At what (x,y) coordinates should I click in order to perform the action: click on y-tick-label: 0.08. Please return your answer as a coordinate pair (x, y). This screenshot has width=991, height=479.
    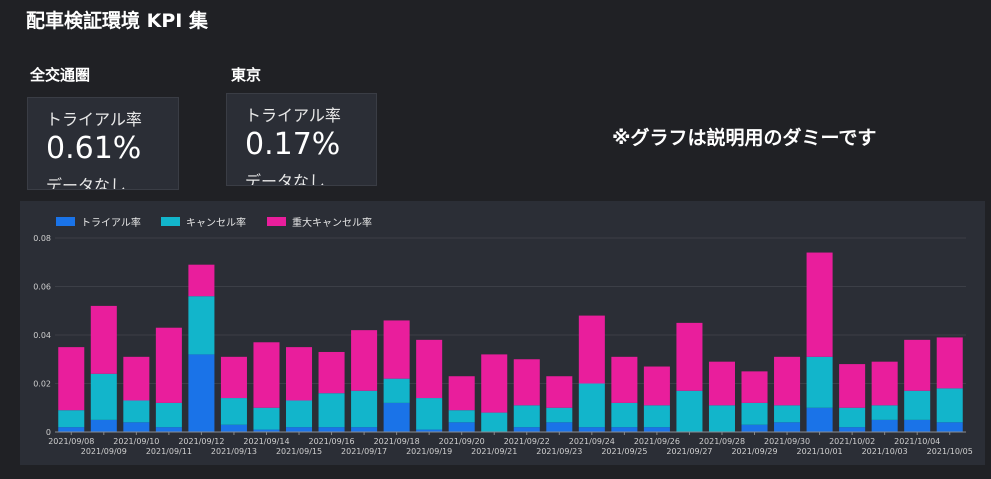
    Looking at the image, I should click on (42, 238).